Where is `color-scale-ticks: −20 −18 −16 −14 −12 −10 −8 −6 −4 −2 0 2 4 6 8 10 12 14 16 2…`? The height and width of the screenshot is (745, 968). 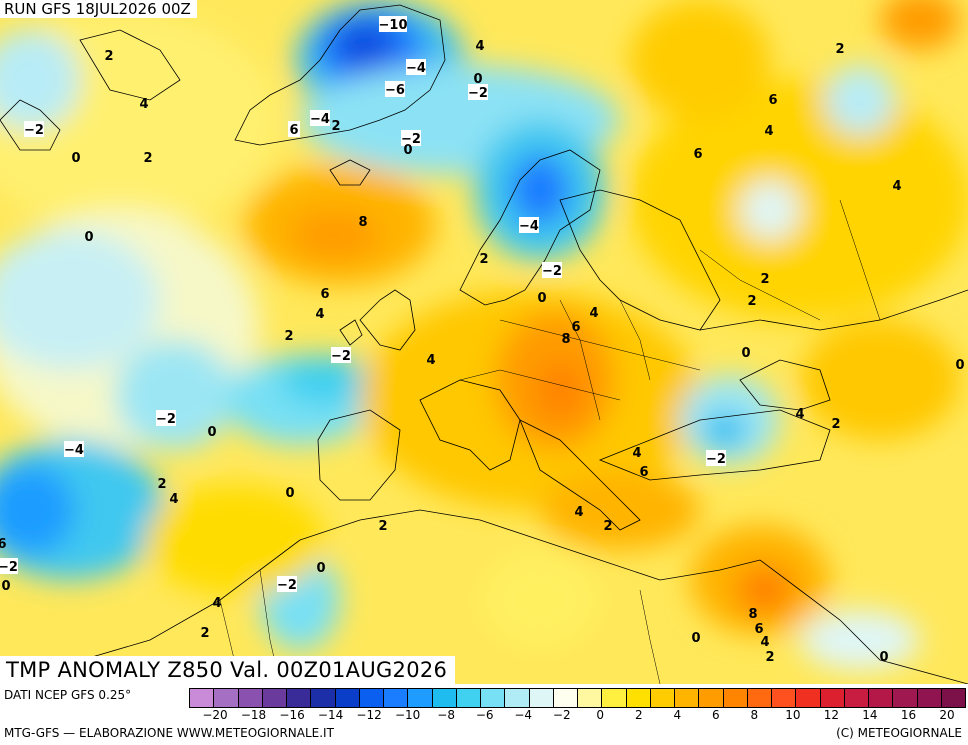 color-scale-ticks: −20 −18 −16 −14 −12 −10 −8 −6 −4 −2 0 2 4 6 8 10 12 14 16 2… is located at coordinates (577, 716).